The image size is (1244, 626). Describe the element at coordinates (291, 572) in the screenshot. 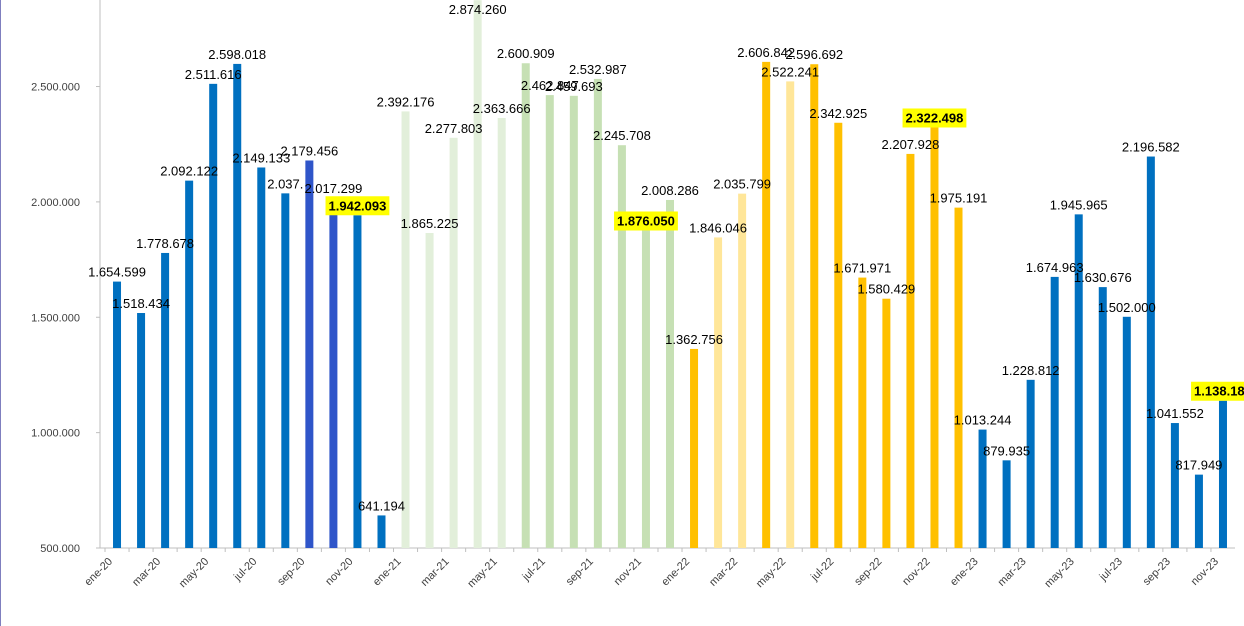

I see `x-tick-label: sep-20` at that location.